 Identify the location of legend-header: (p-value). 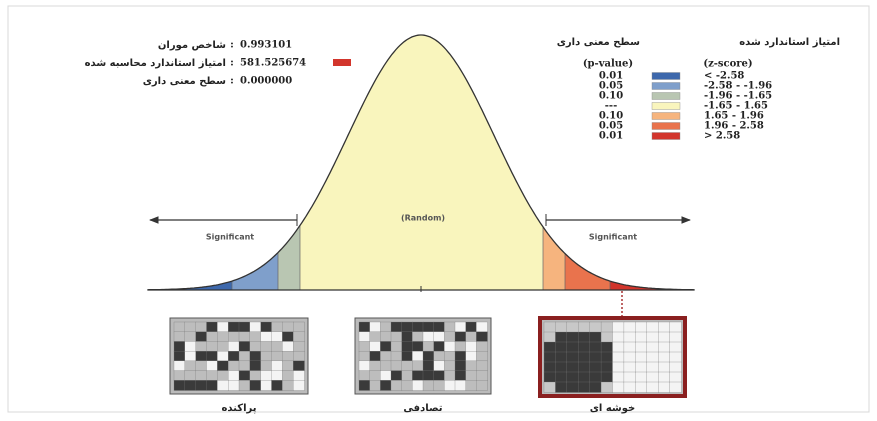
(608, 64).